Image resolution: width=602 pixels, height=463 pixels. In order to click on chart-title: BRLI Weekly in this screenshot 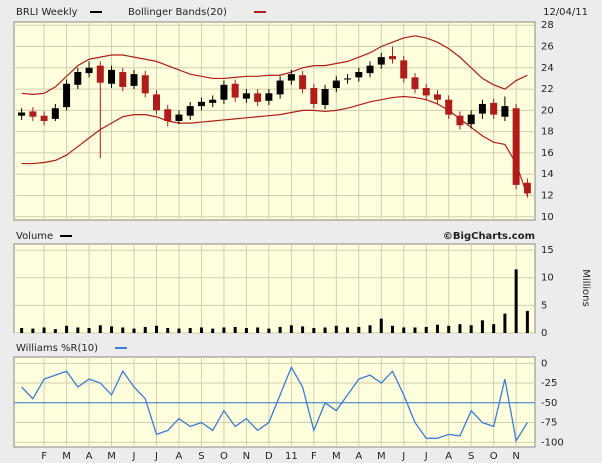, I will do `click(47, 12)`.